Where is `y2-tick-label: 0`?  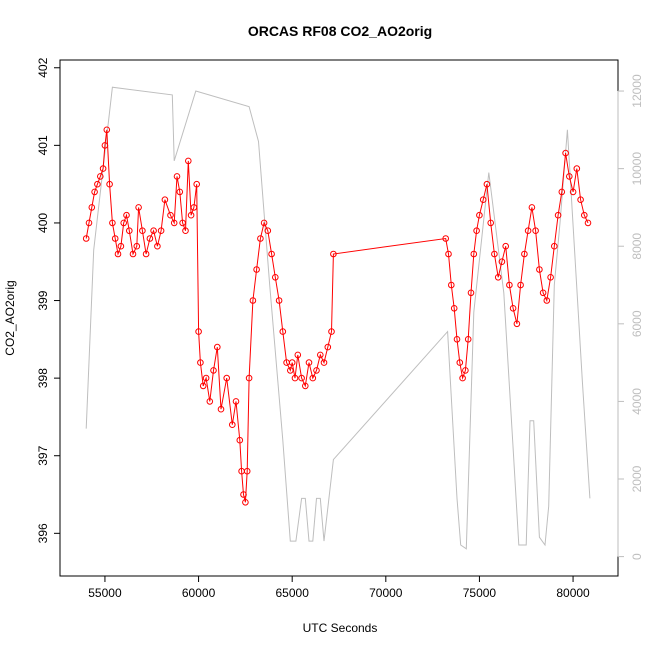 y2-tick-label: 0 is located at coordinates (637, 556).